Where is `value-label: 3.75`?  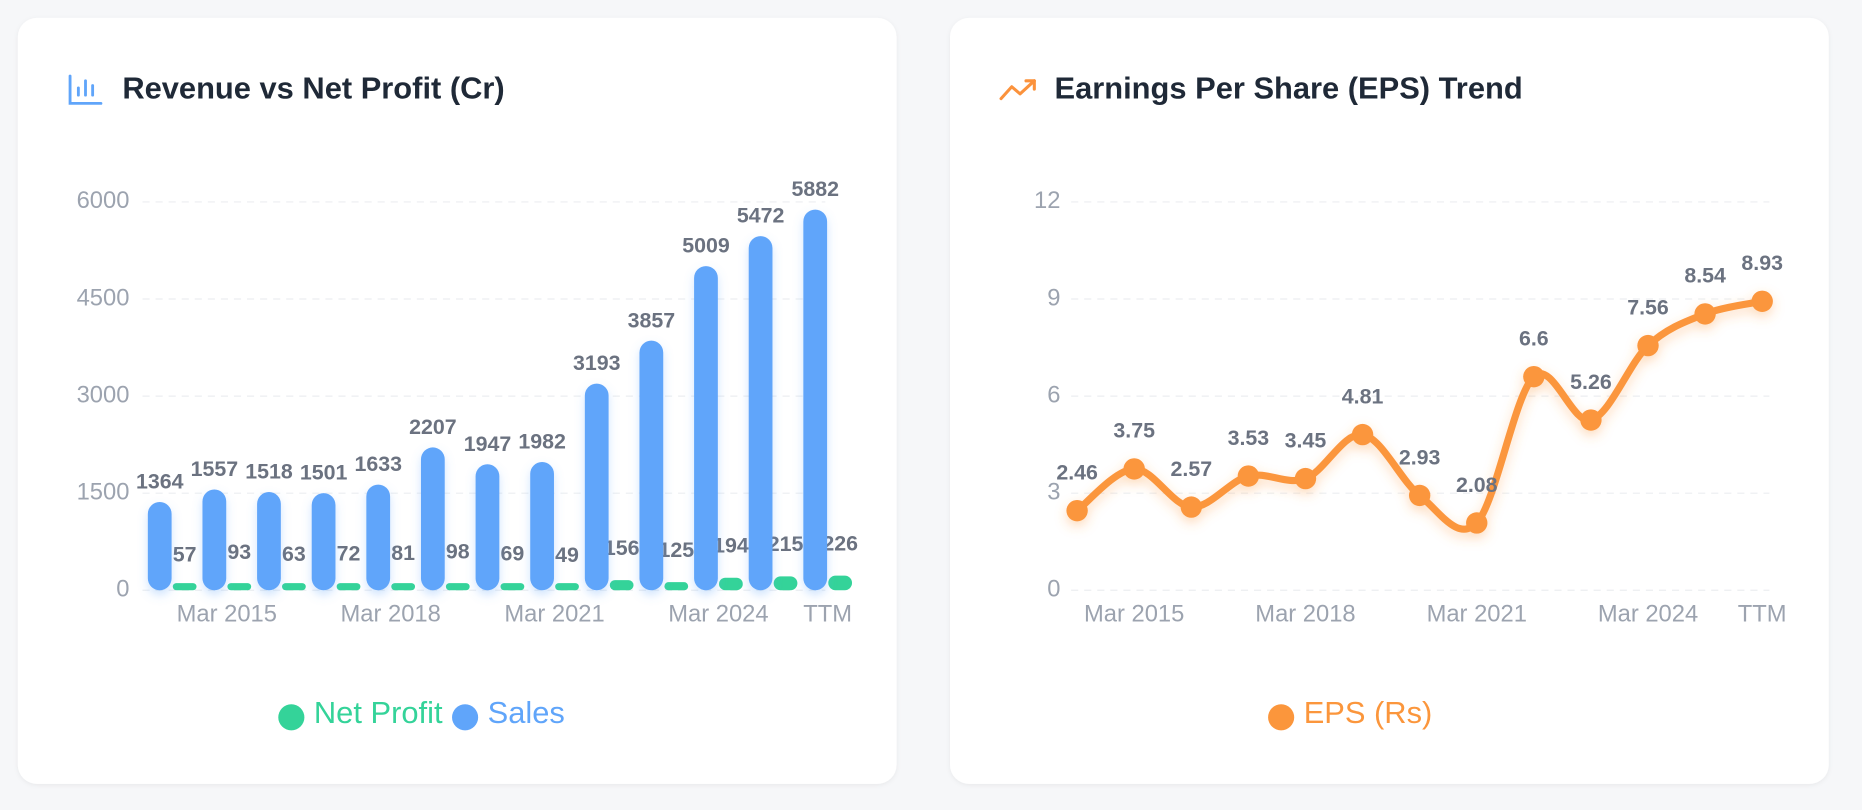 value-label: 3.75 is located at coordinates (1134, 431).